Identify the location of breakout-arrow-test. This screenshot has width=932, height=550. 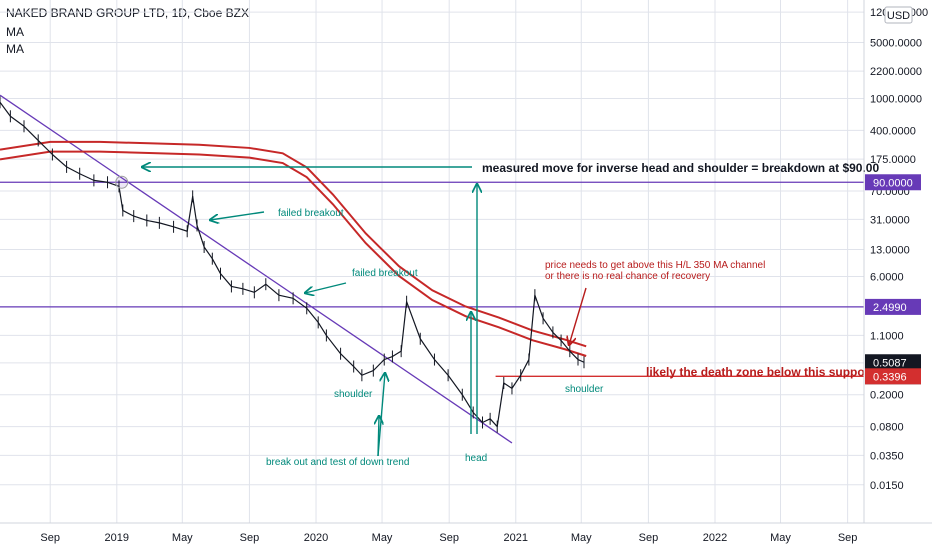
(378, 436).